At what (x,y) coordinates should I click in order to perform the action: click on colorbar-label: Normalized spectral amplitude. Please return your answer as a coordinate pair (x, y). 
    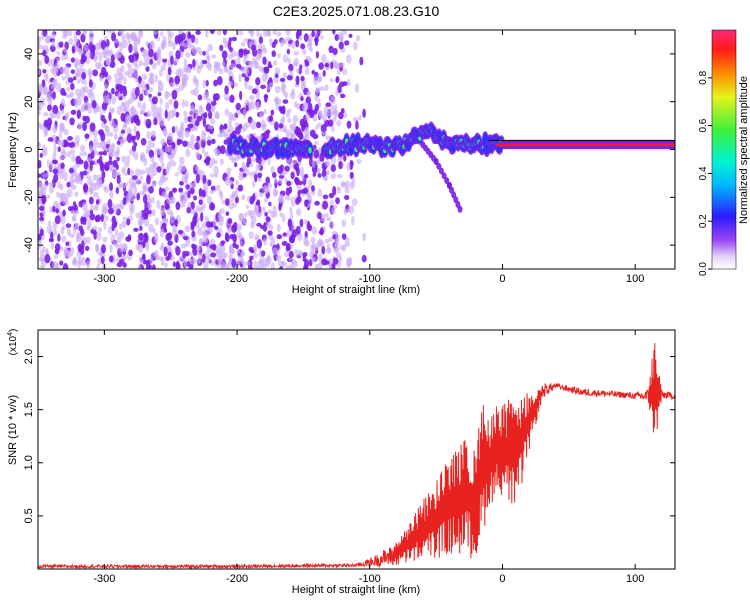
    Looking at the image, I should click on (744, 150).